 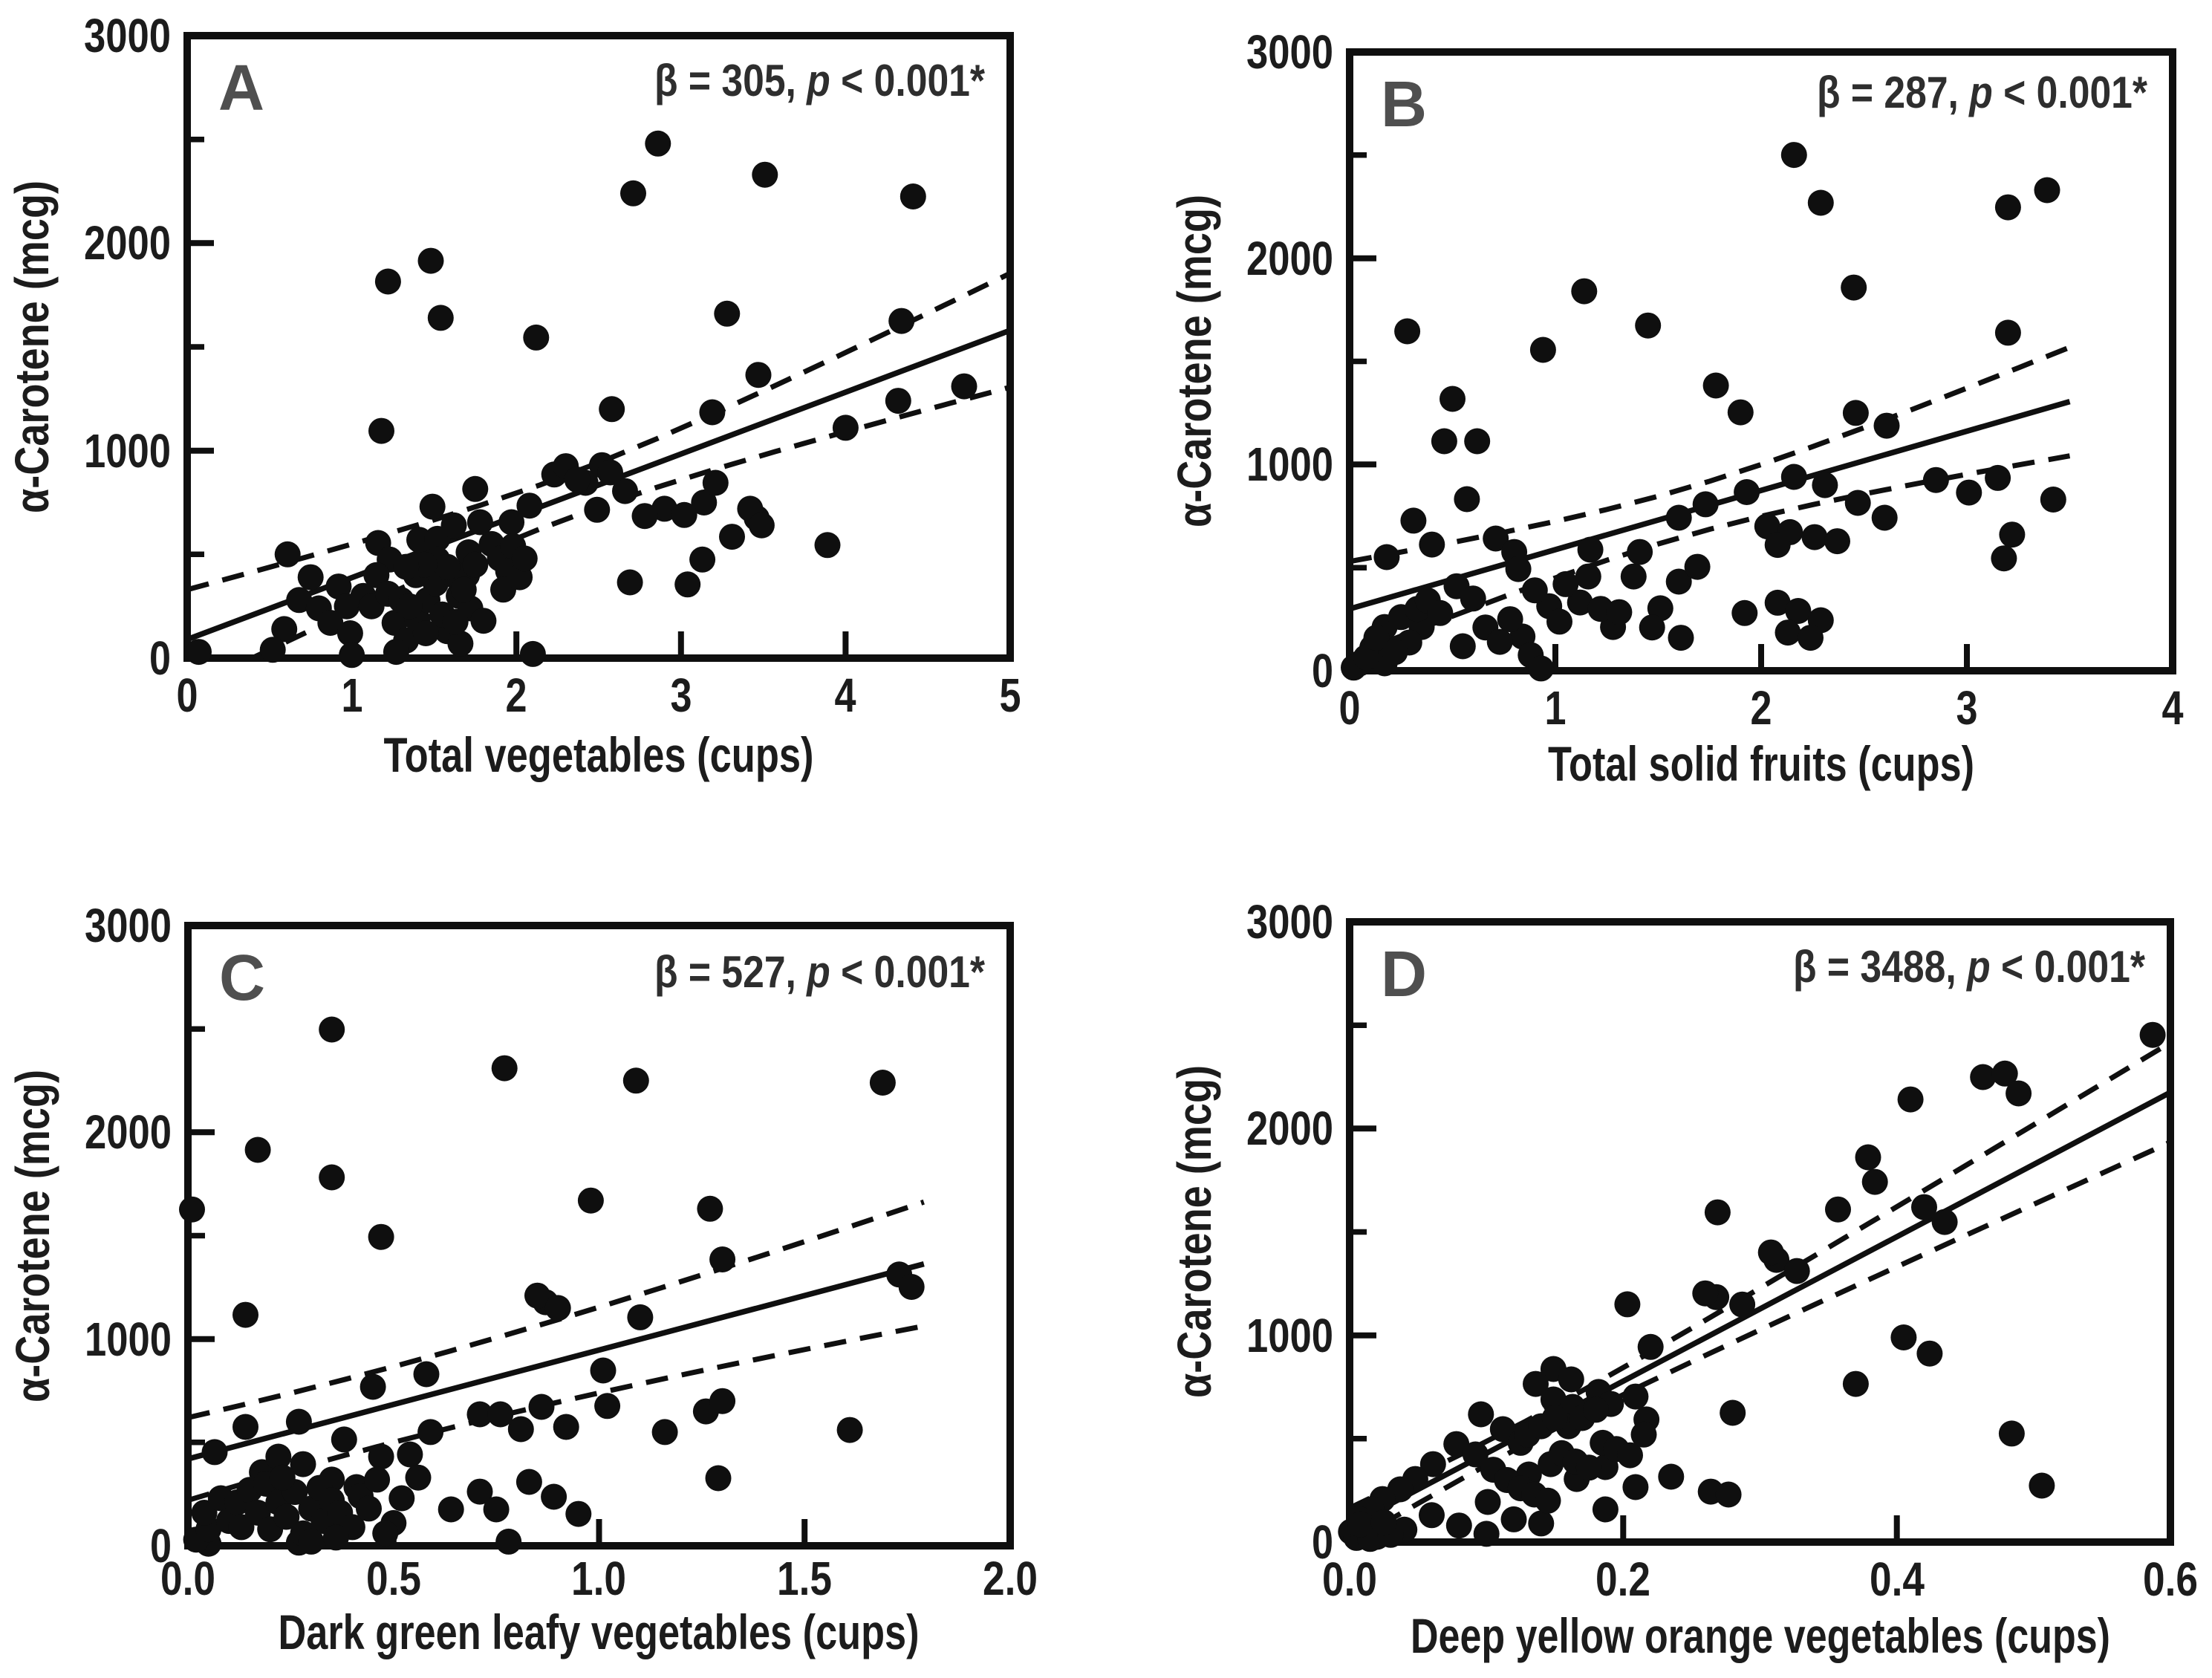 What do you see at coordinates (598, 1578) in the screenshot?
I see `svg-text: 1.0` at bounding box center [598, 1578].